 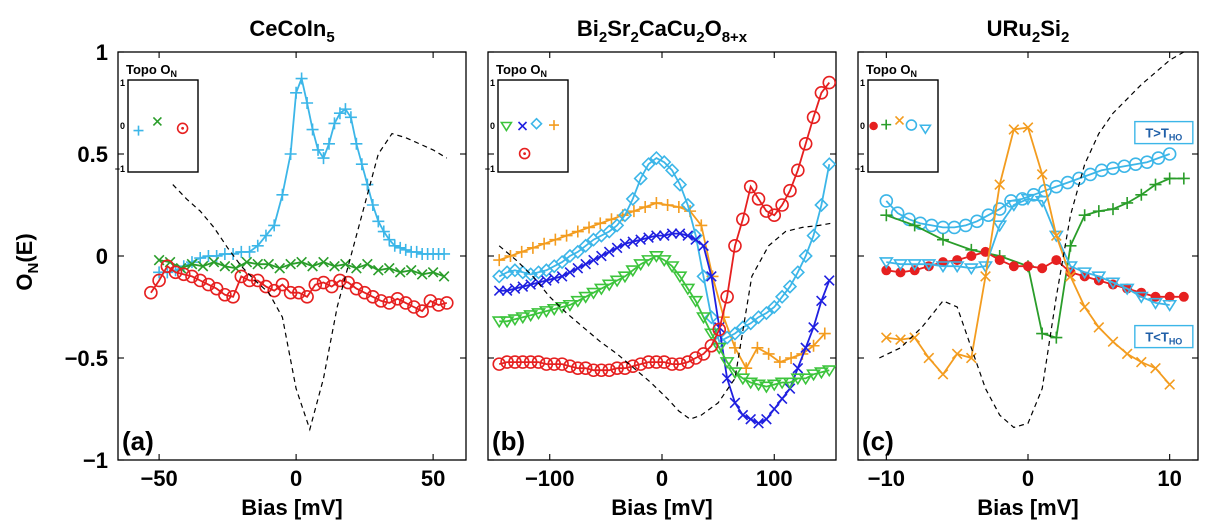 What do you see at coordinates (95, 460) in the screenshot?
I see `y-tick-label: −1` at bounding box center [95, 460].